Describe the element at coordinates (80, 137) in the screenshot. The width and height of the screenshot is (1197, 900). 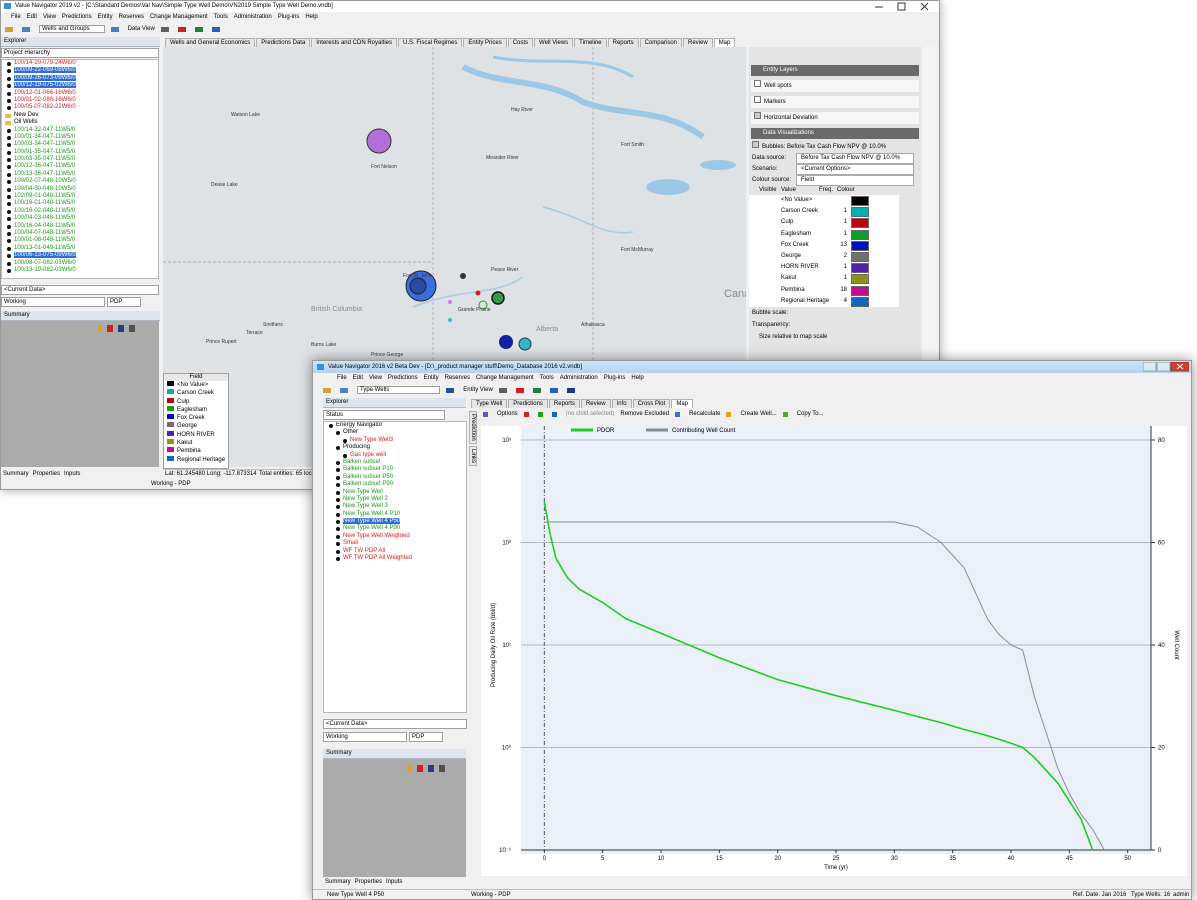
I see `tree-item: 100/01-34-047-11W5/0` at that location.